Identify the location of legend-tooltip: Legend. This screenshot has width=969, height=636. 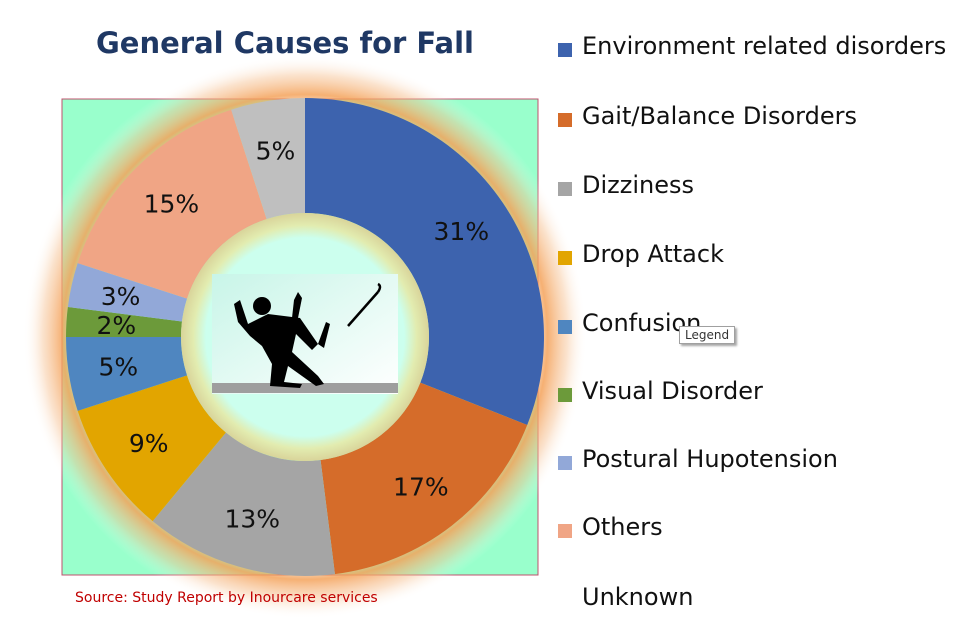
(707, 335).